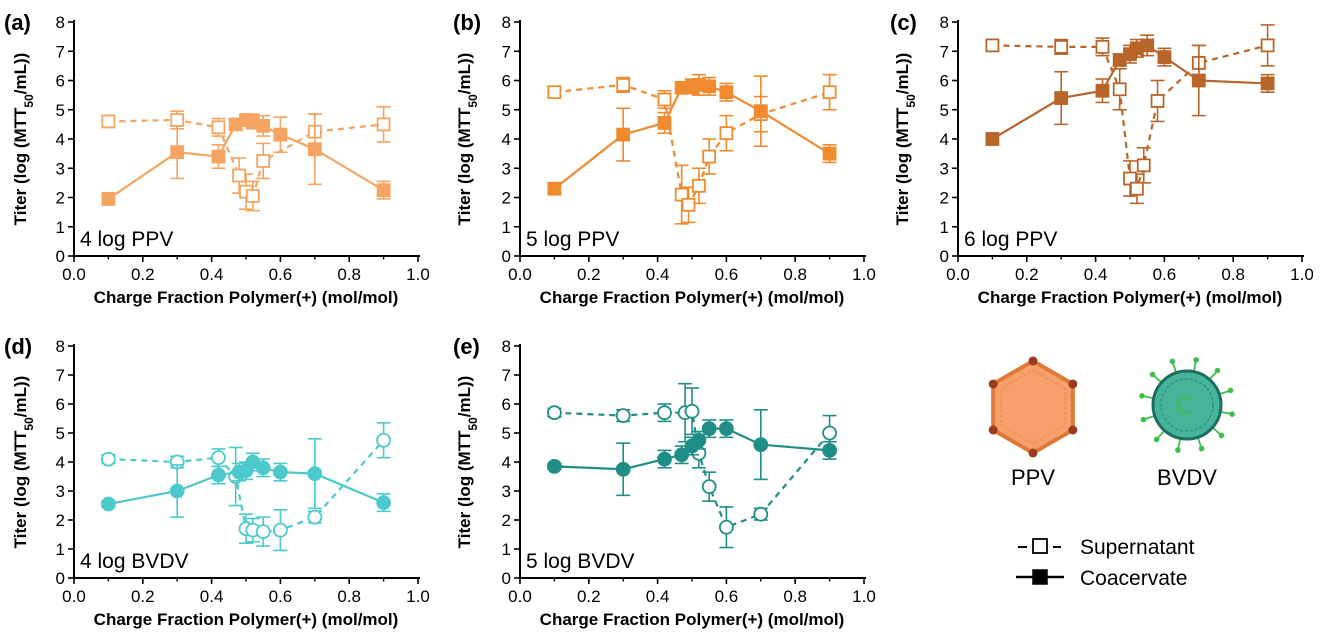  Describe the element at coordinates (126, 239) in the screenshot. I see `panel-annotation: 4 log PPV` at that location.